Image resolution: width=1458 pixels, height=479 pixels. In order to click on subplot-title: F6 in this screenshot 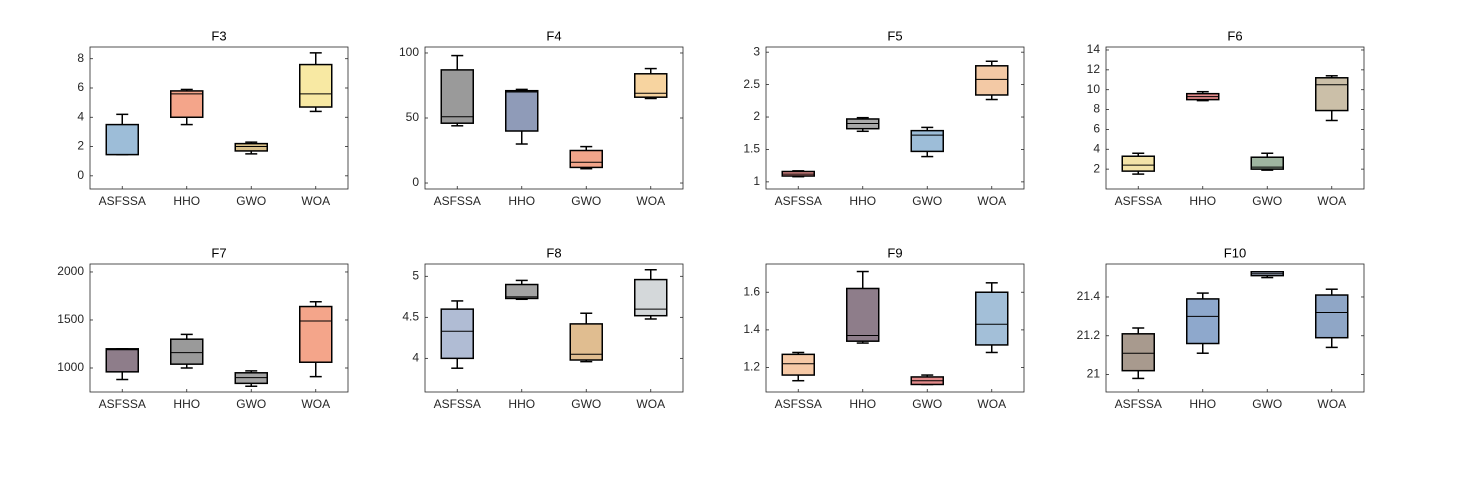, I will do `click(1234, 35)`.